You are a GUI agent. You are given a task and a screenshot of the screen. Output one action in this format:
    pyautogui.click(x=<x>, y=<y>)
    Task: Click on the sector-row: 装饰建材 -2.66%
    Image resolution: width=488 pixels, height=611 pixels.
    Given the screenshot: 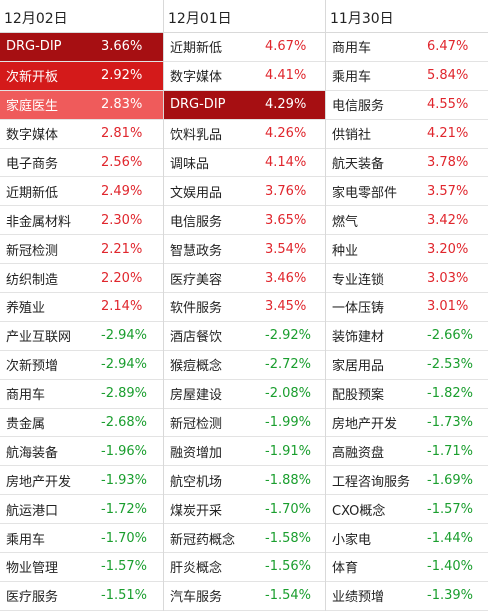 What is the action you would take?
    pyautogui.click(x=407, y=336)
    